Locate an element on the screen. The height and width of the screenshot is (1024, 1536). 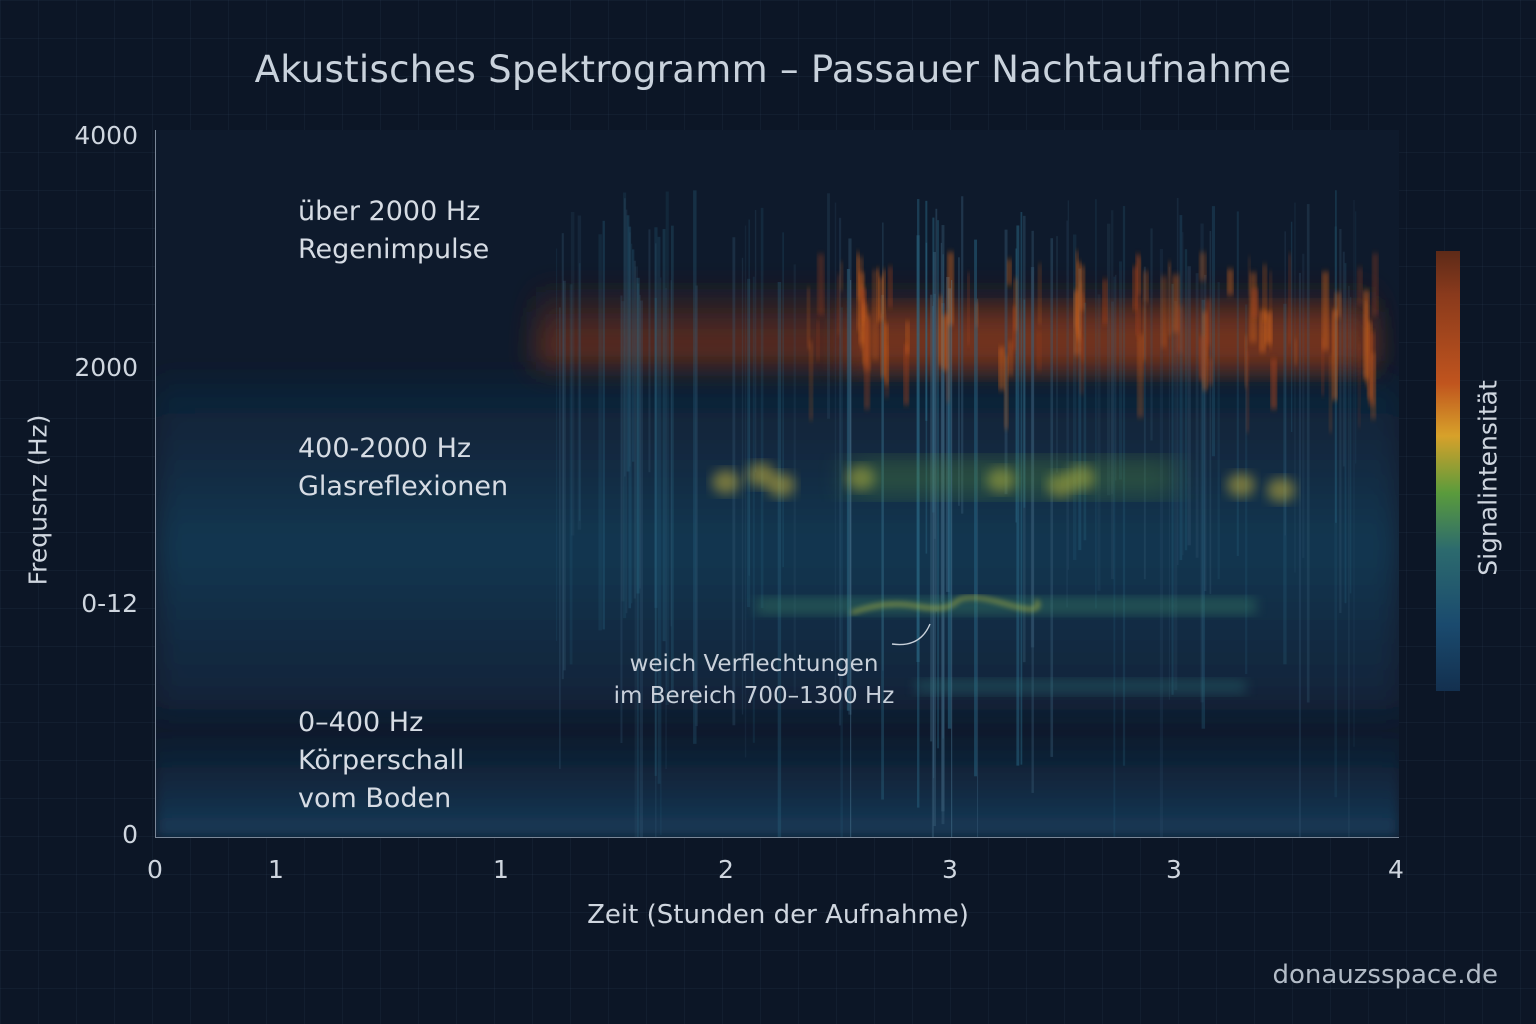
band-label-structure-borne: 0–400 Hz Körperschall vom Boden is located at coordinates (381, 761).